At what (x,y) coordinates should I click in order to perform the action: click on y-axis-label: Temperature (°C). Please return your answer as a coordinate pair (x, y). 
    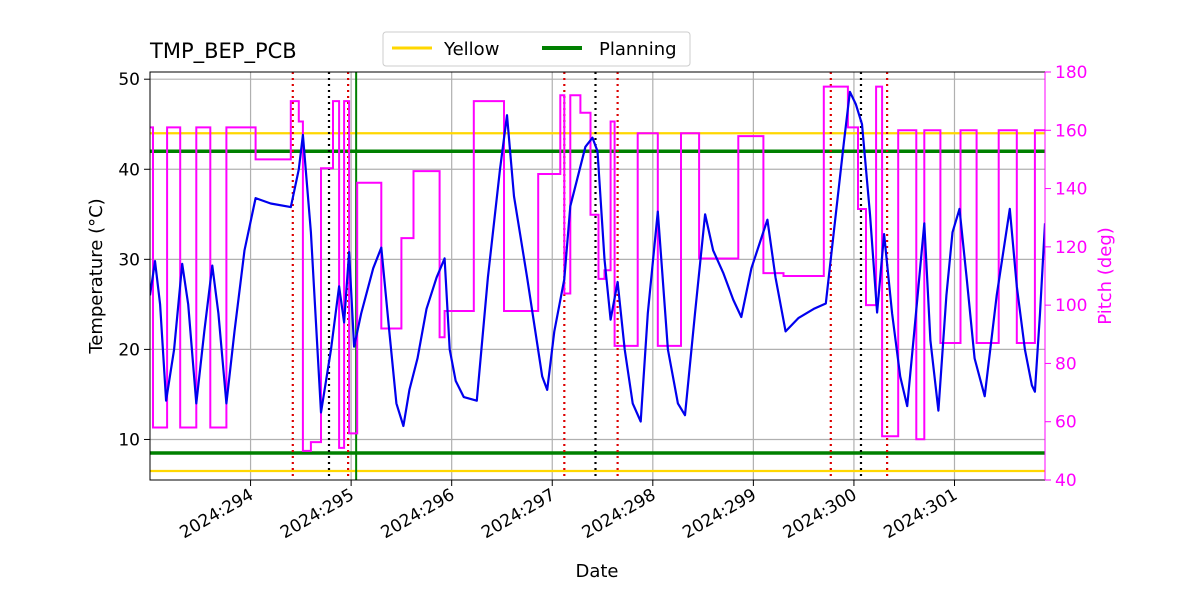
    Looking at the image, I should click on (96, 276).